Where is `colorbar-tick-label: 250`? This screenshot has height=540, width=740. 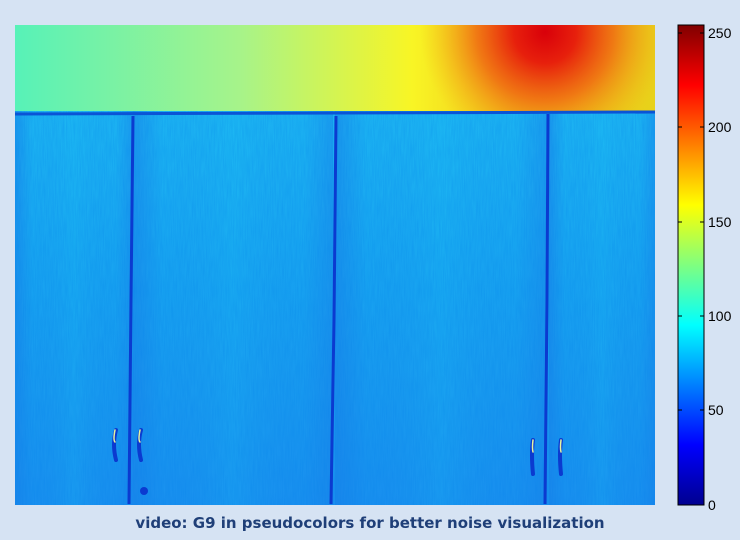 colorbar-tick-label: 250 is located at coordinates (720, 33).